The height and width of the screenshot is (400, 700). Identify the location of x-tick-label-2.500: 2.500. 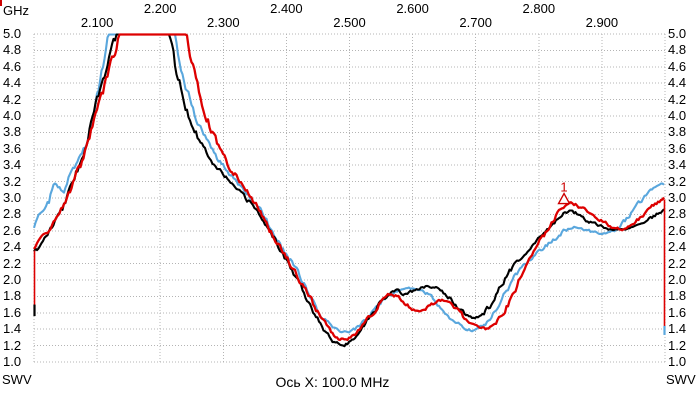
(349, 22).